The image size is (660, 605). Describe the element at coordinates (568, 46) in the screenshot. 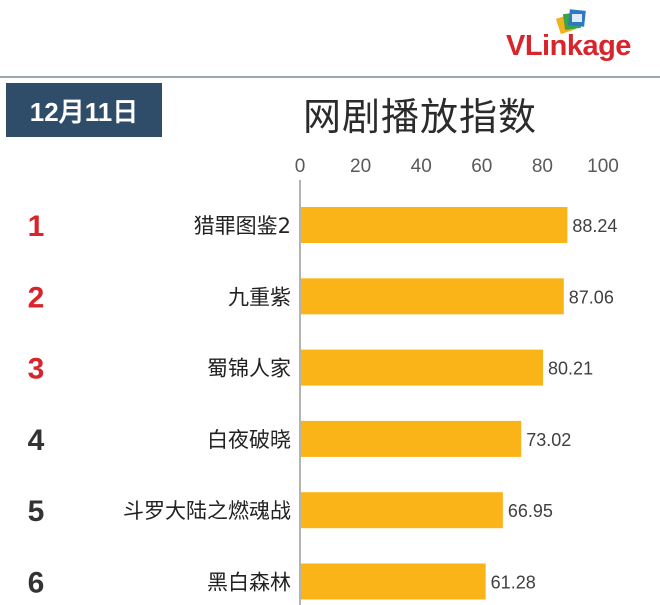

I see `logo-text: VLinkage` at that location.